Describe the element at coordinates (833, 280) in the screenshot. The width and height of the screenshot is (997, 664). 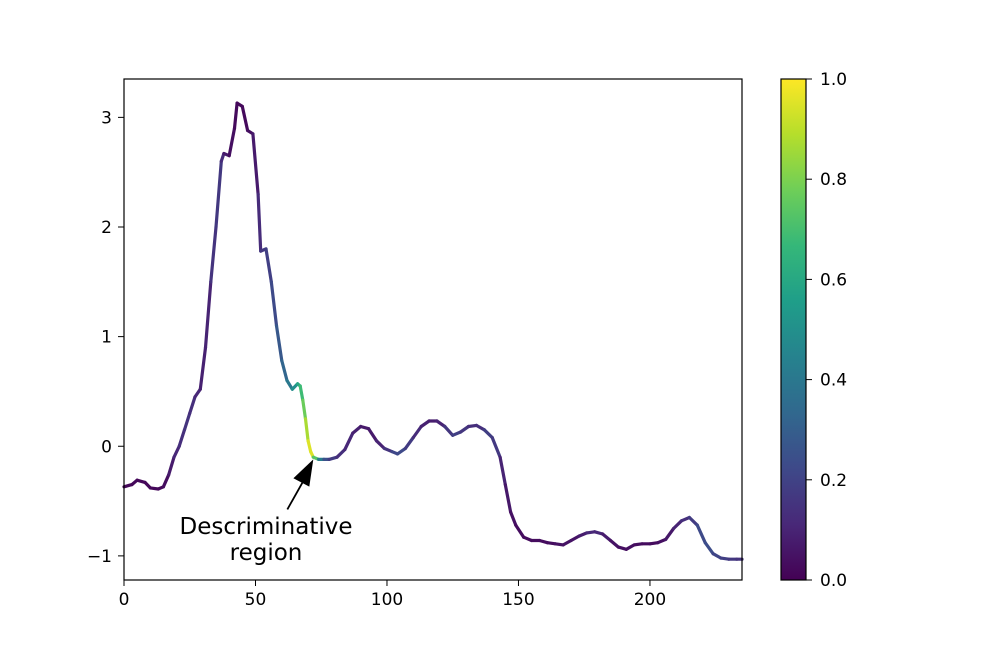
I see `colorbar-tick-label: 0.6` at that location.